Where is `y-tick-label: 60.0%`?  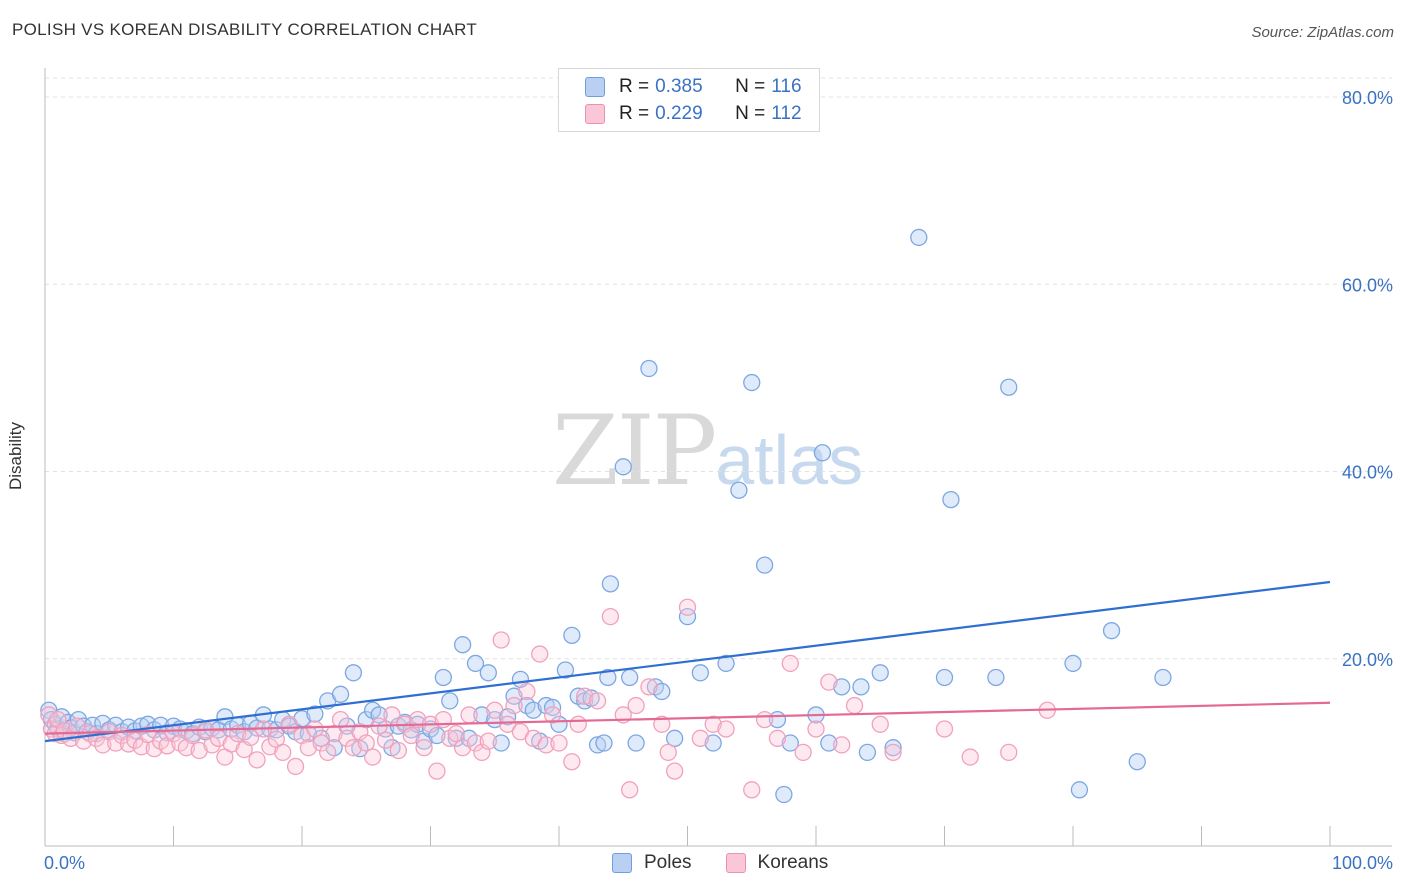 y-tick-label: 60.0% is located at coordinates (1367, 285).